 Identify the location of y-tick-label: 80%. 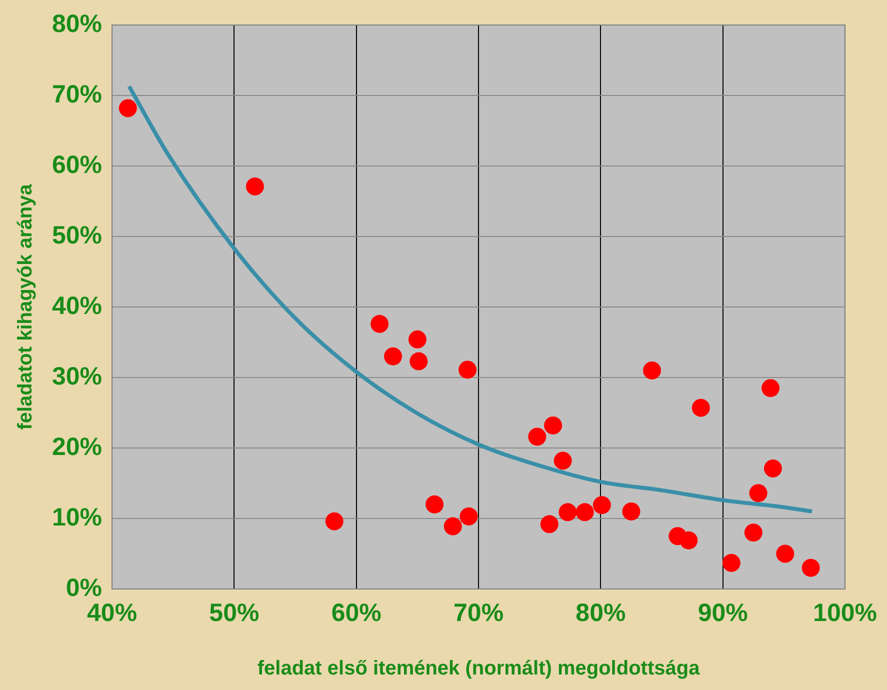
(77, 24).